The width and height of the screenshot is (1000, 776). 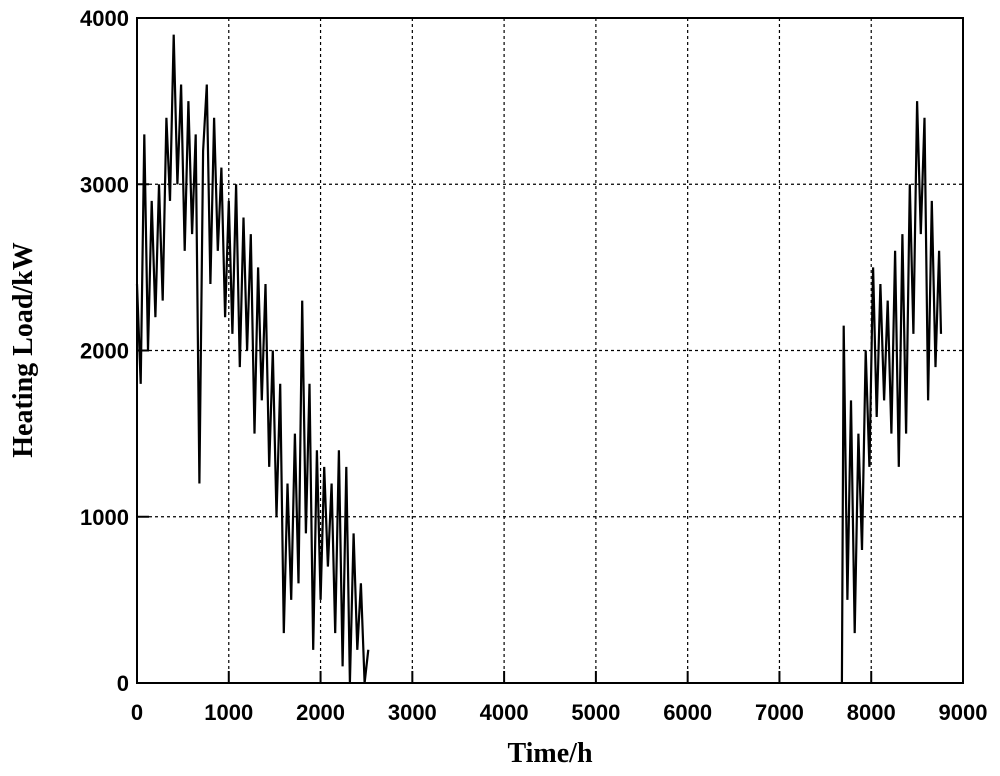 What do you see at coordinates (104, 184) in the screenshot?
I see `y-tick-label: 3000` at bounding box center [104, 184].